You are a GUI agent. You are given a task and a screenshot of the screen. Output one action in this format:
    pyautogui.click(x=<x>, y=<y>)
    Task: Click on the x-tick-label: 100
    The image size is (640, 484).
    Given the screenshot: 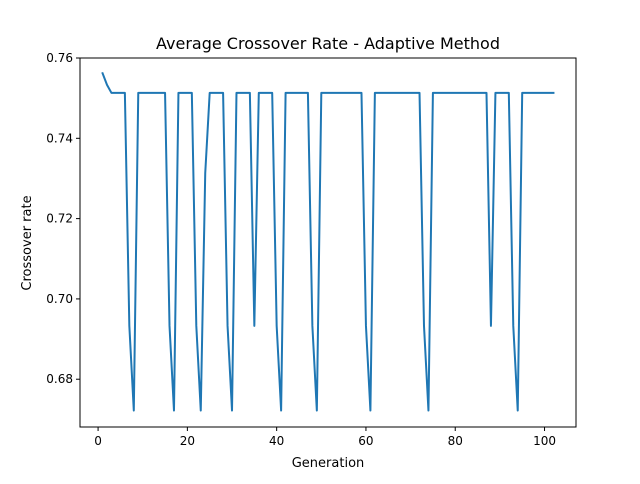 What is the action you would take?
    pyautogui.click(x=544, y=441)
    